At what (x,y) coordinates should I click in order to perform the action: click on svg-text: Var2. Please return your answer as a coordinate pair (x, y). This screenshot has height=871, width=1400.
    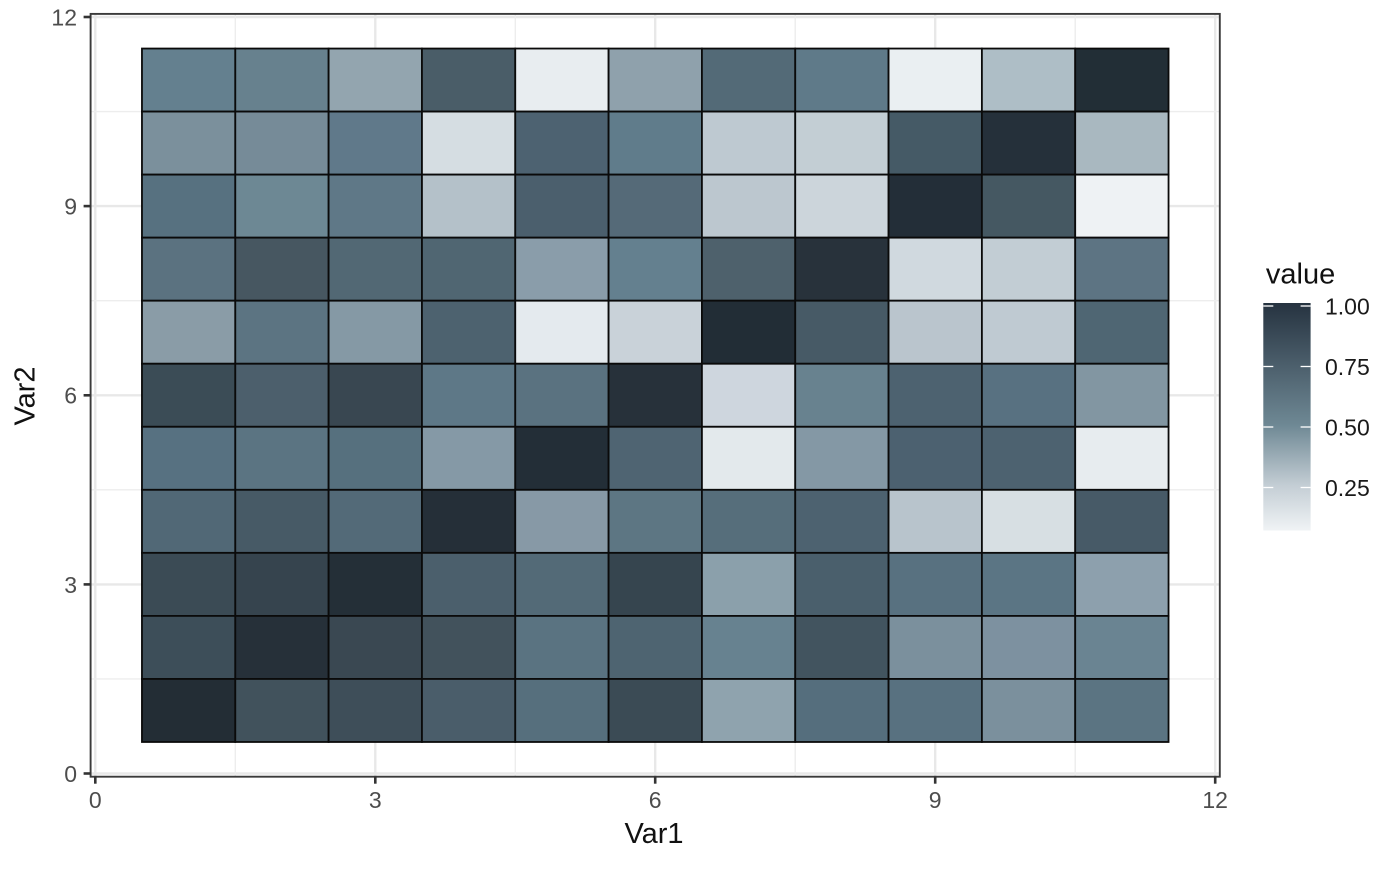
    Looking at the image, I should click on (26, 395).